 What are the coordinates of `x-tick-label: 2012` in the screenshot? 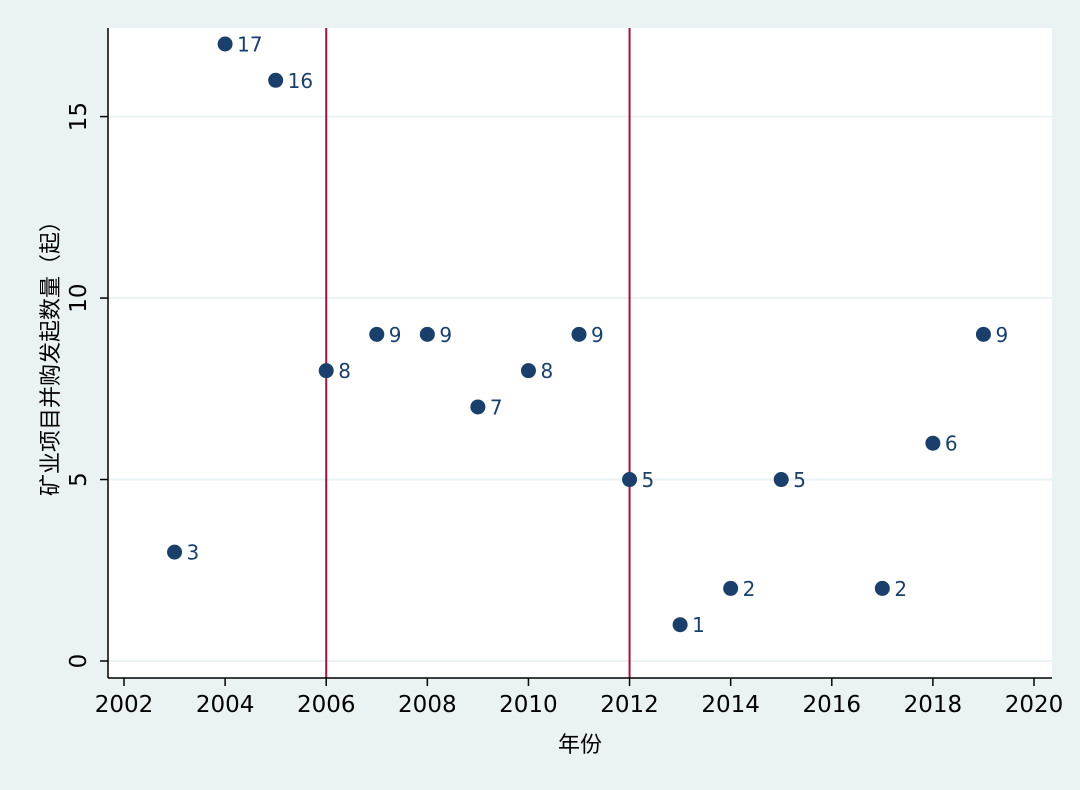 It's located at (629, 705).